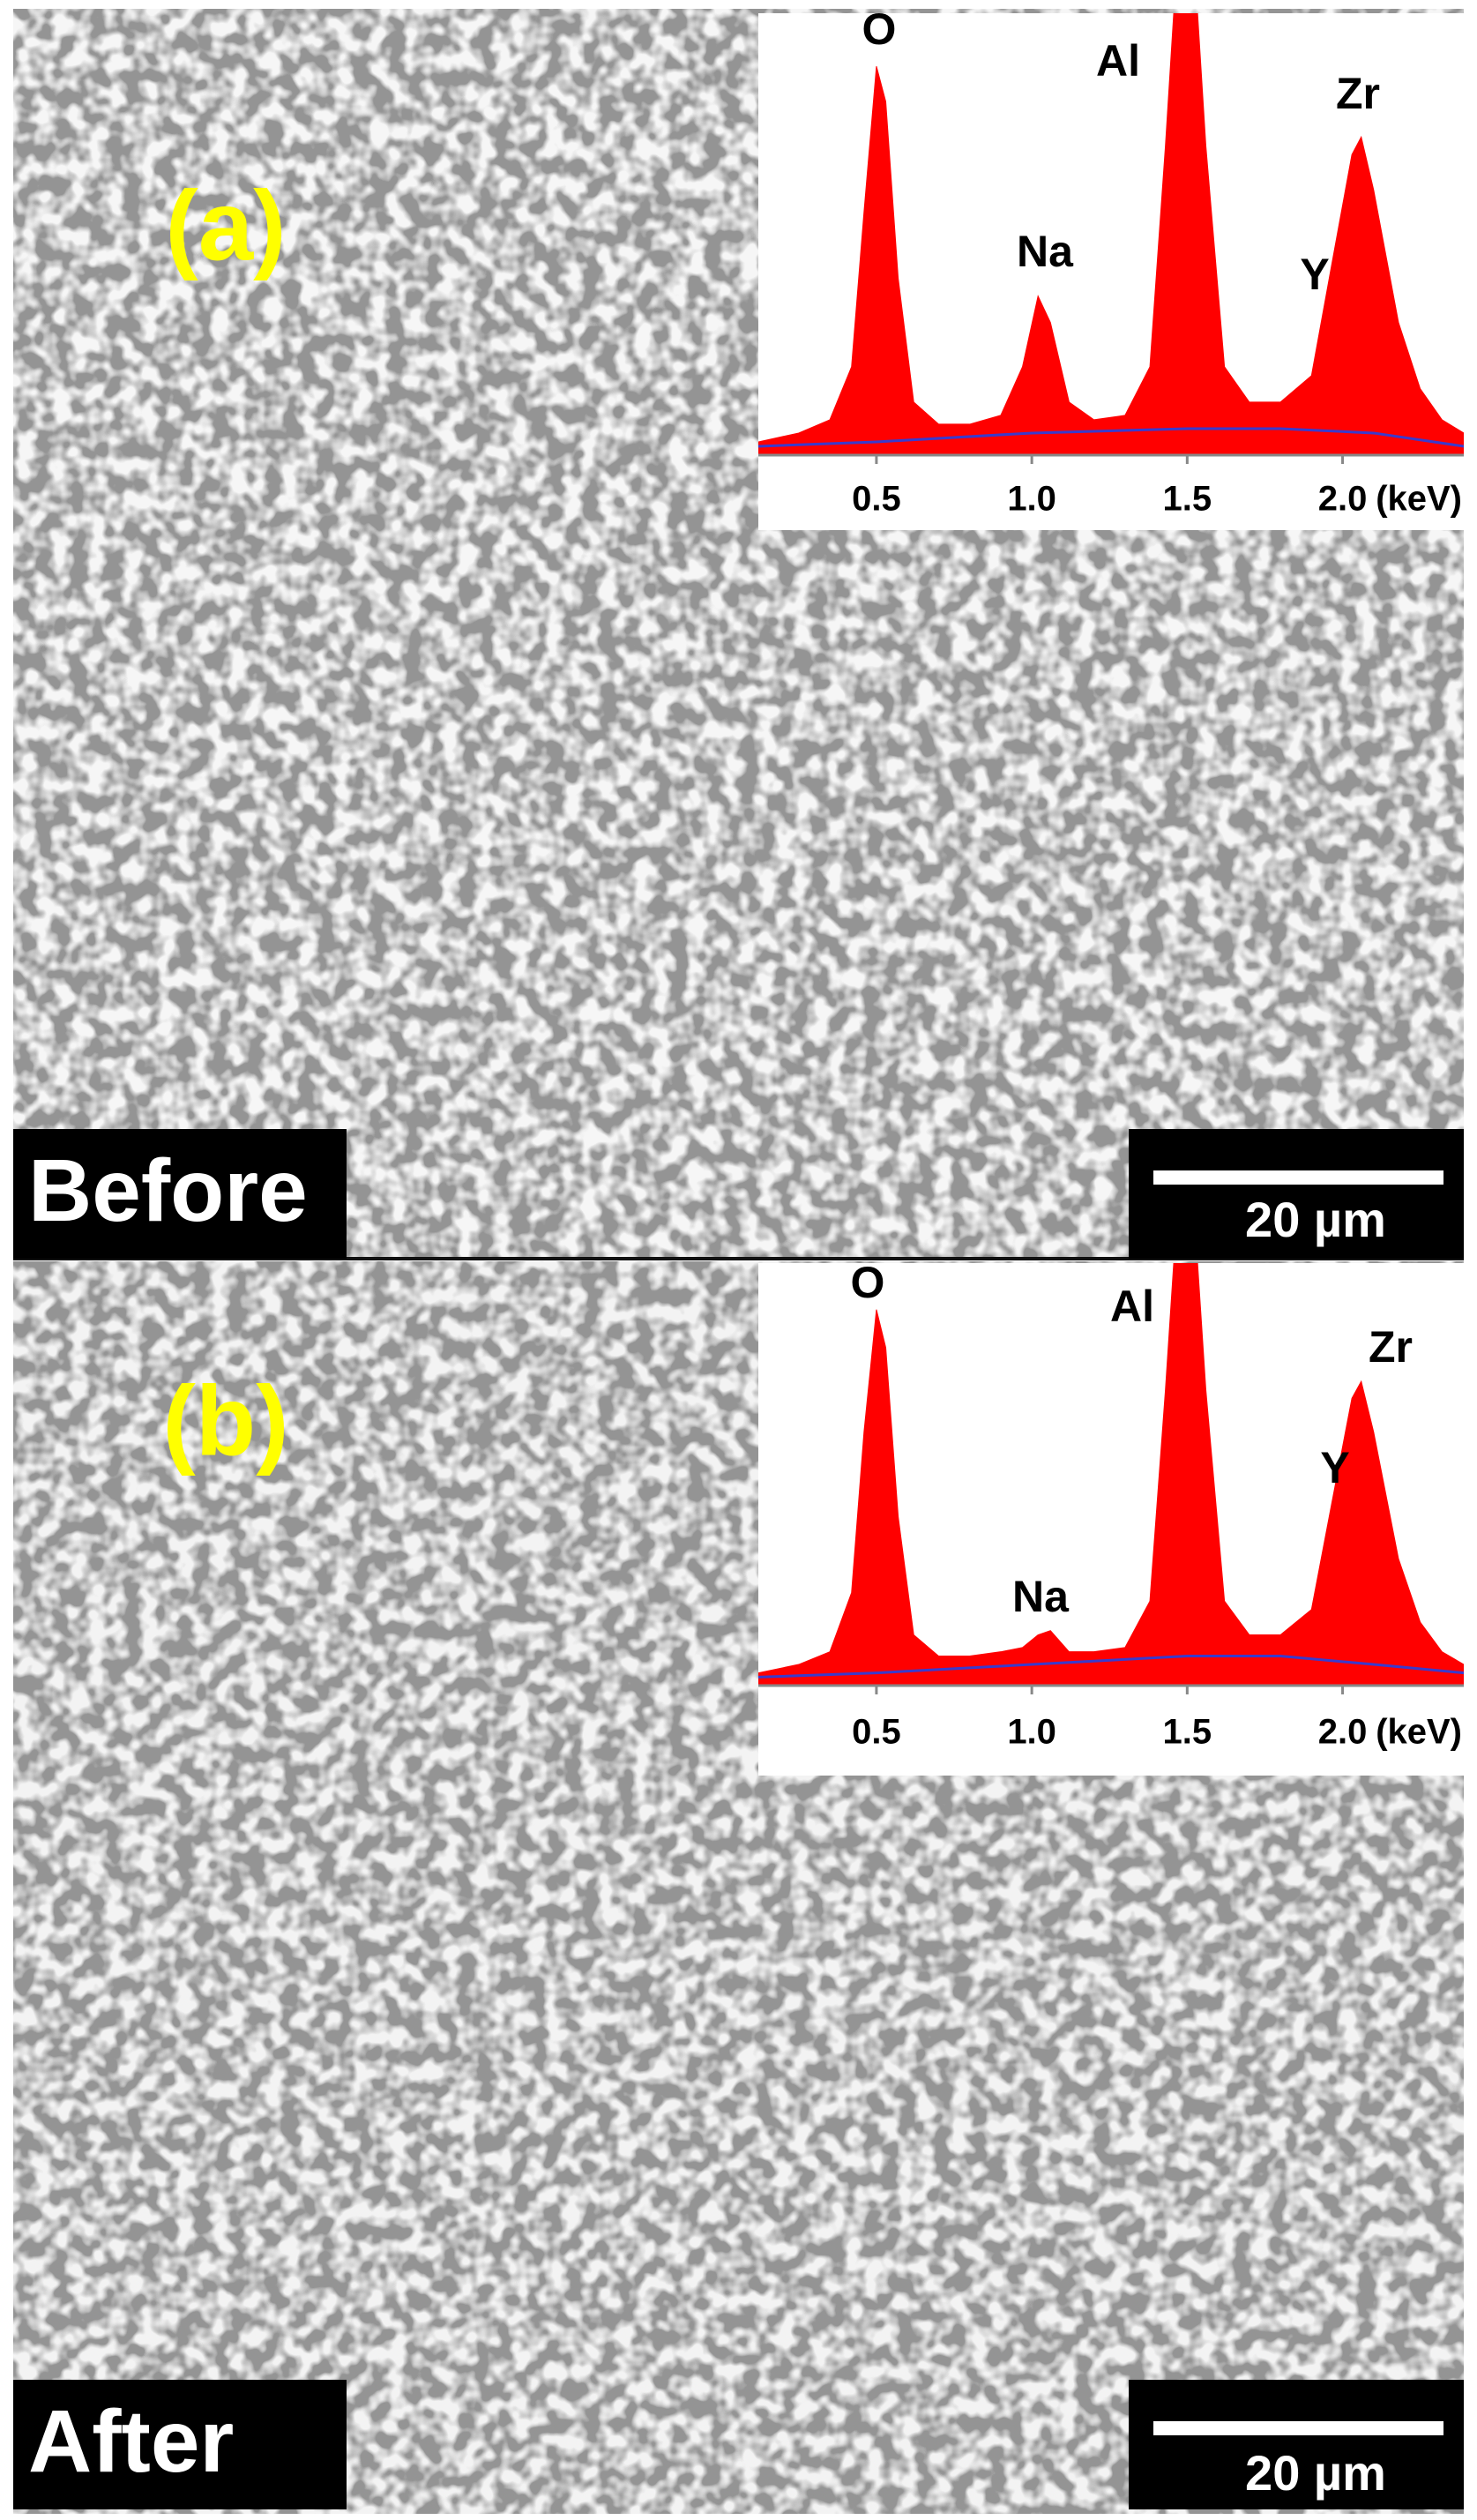 The image size is (1477, 2520). I want to click on panel-label: (a), so click(226, 226).